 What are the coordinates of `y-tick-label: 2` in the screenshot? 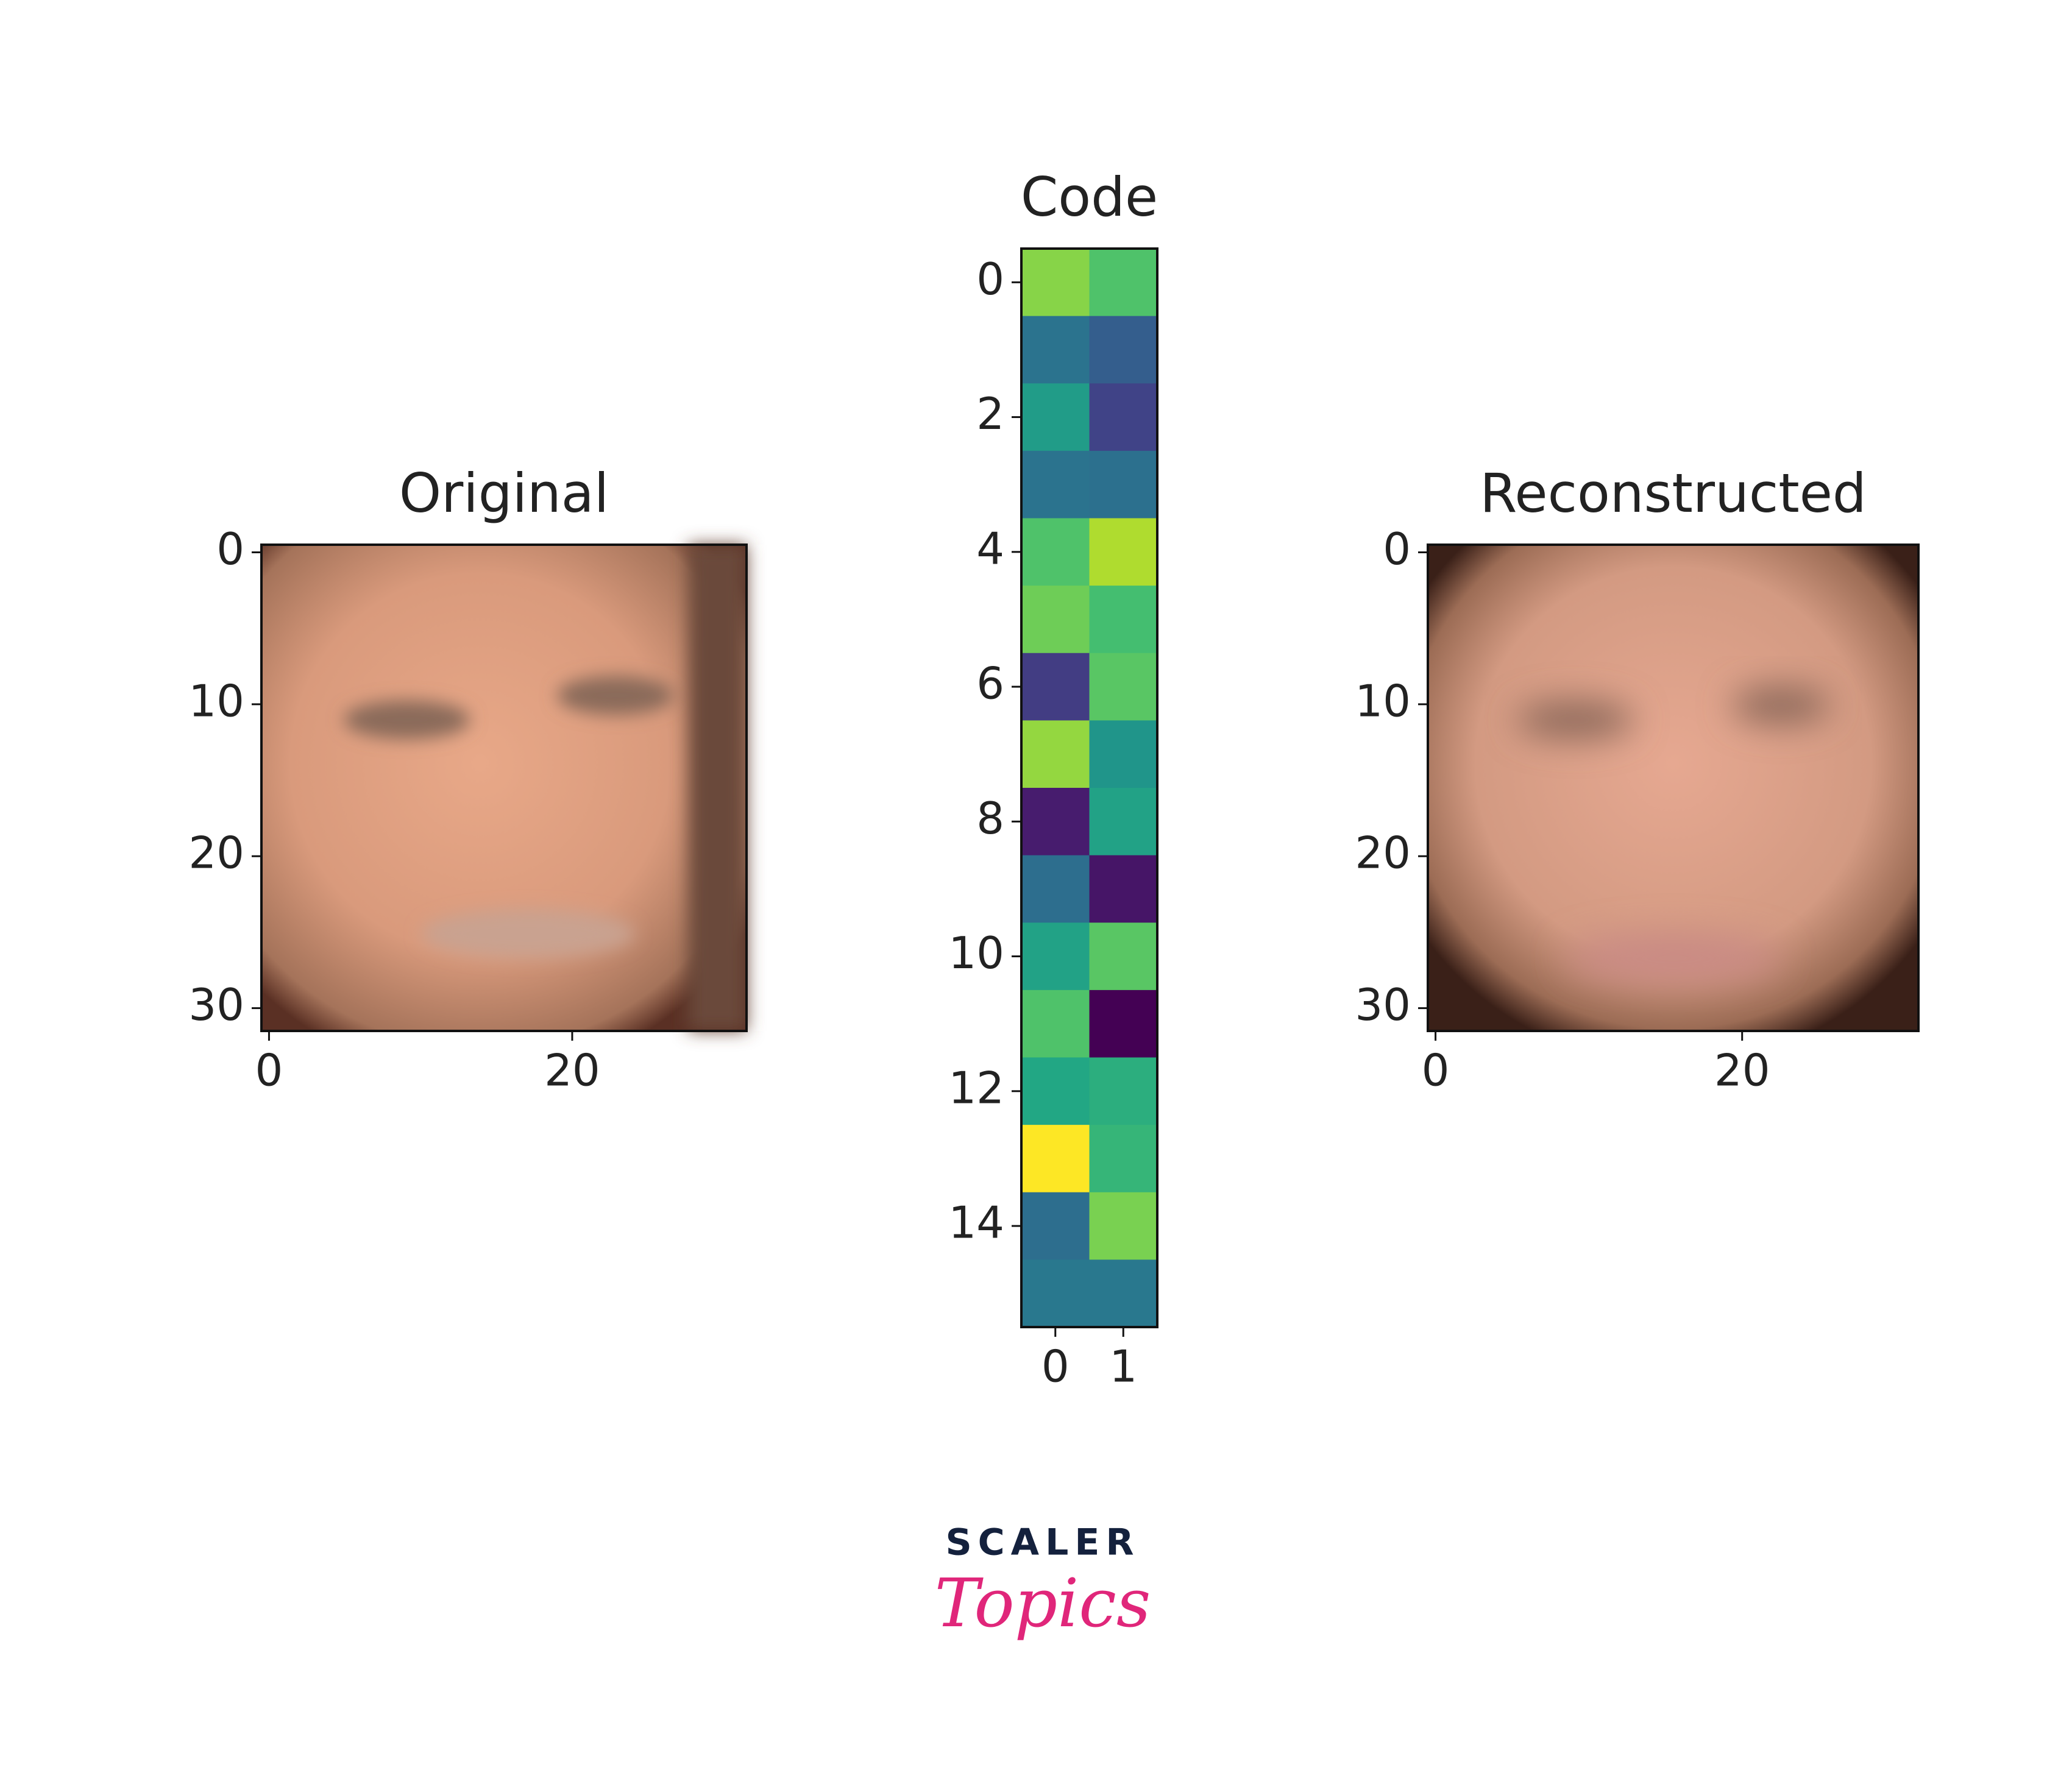 It's located at (990, 414).